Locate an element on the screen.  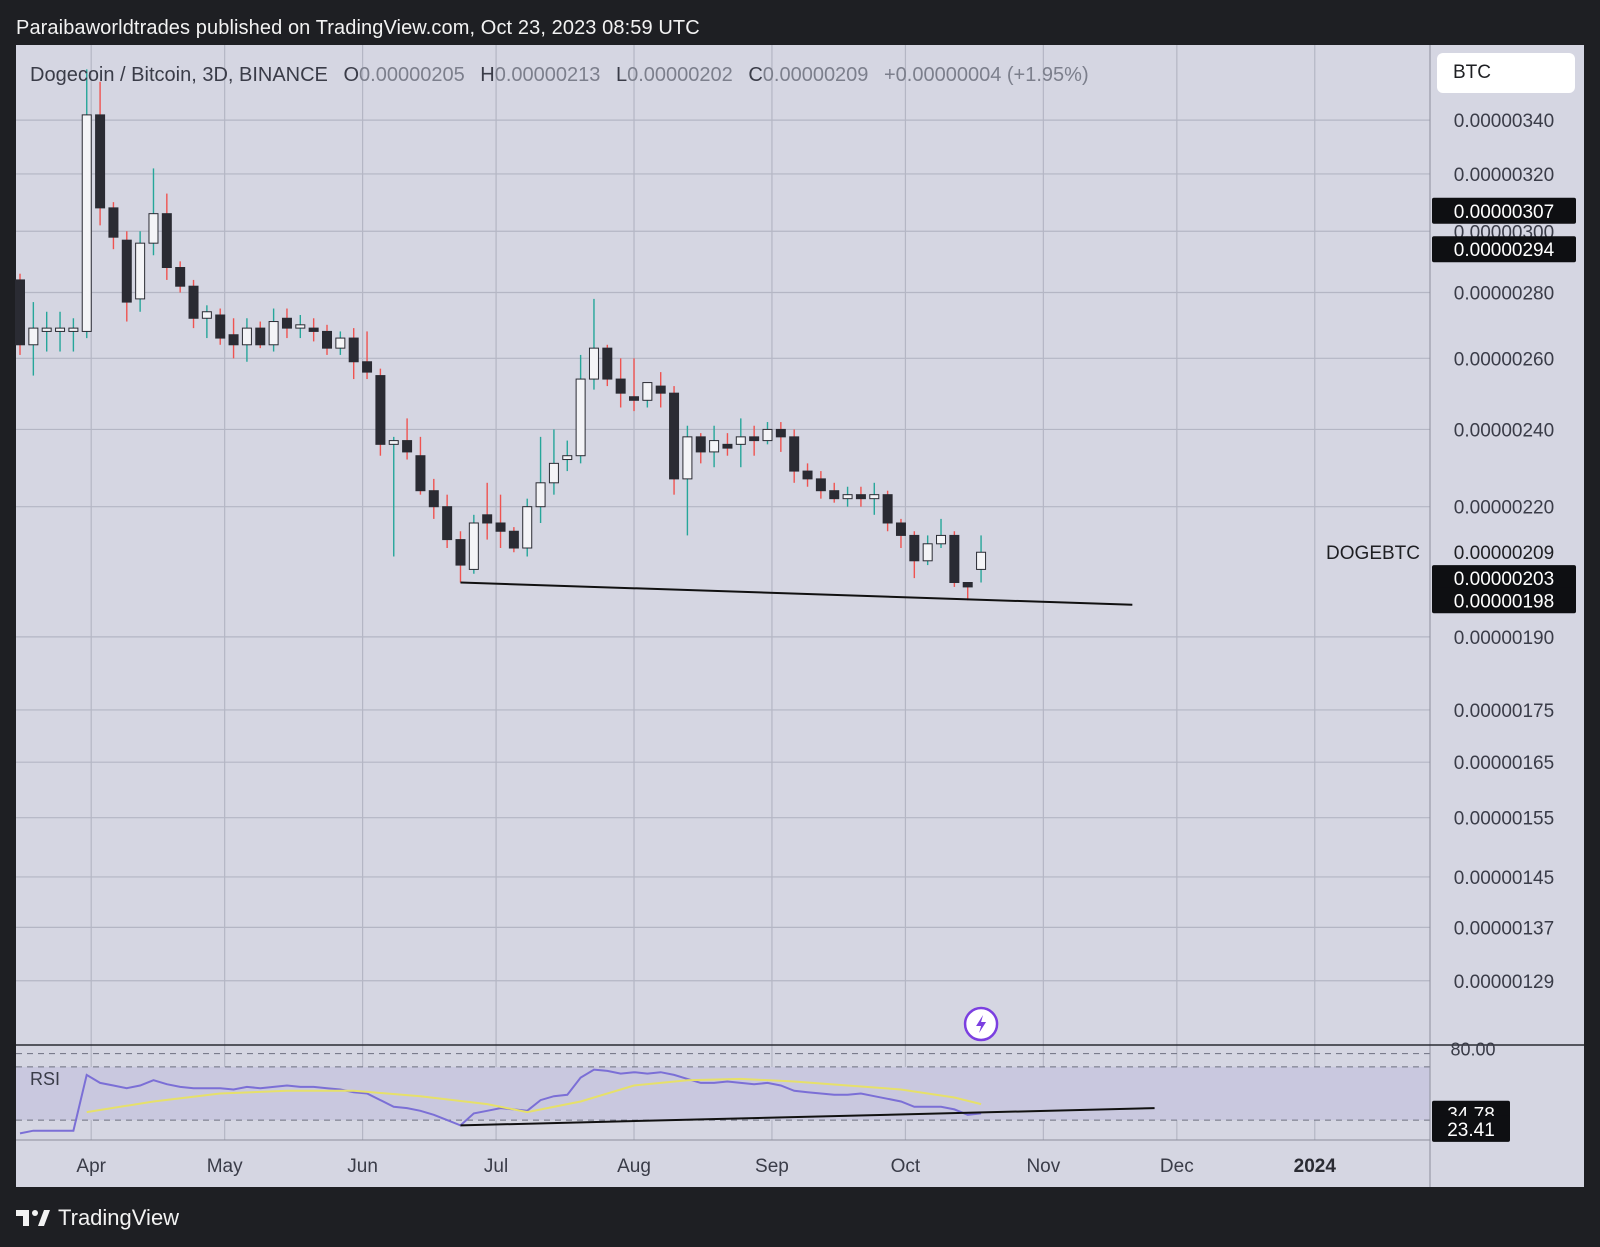
x-tick-label: Nov is located at coordinates (1043, 1166).